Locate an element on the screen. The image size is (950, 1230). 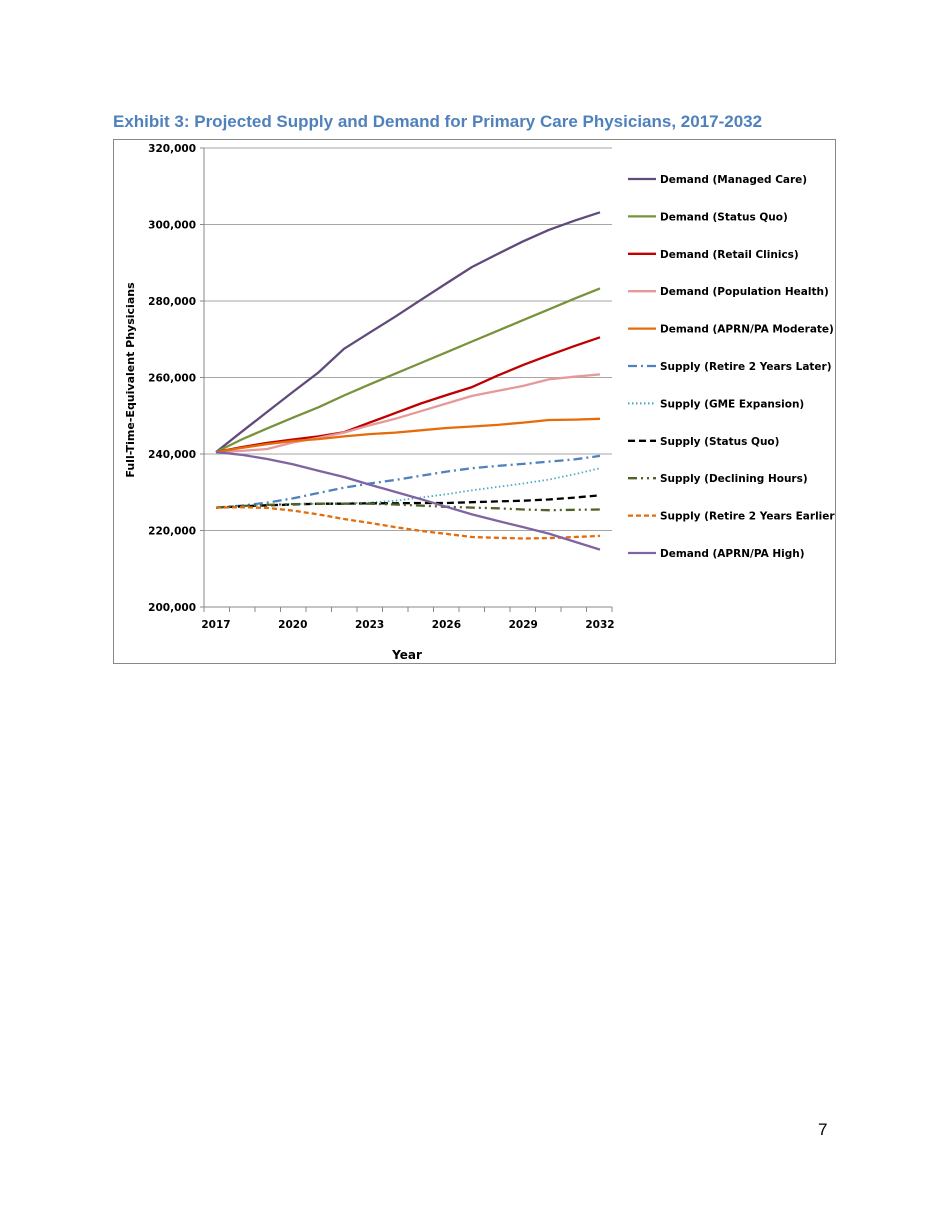
legend-label: Supply (Retire 2 Years Earlier) is located at coordinates (747, 517).